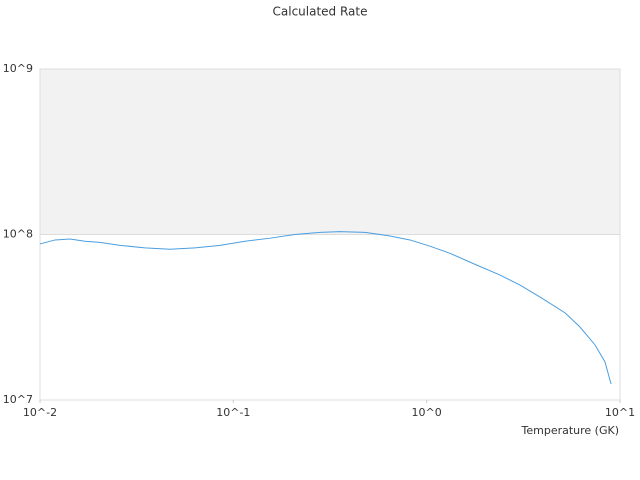 The height and width of the screenshot is (480, 640). Describe the element at coordinates (18, 399) in the screenshot. I see `y-tick-label: 10^7` at that location.